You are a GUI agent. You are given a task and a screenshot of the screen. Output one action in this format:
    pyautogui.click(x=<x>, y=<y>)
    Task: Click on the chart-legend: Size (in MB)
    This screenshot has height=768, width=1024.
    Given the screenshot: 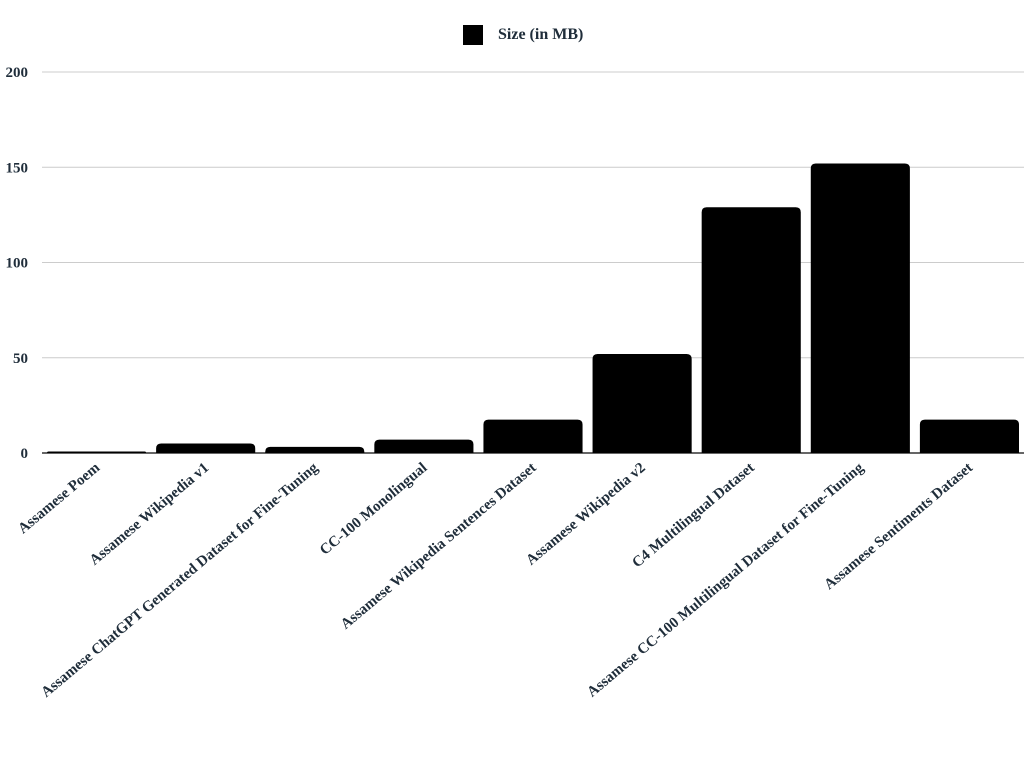 What is the action you would take?
    pyautogui.click(x=523, y=35)
    